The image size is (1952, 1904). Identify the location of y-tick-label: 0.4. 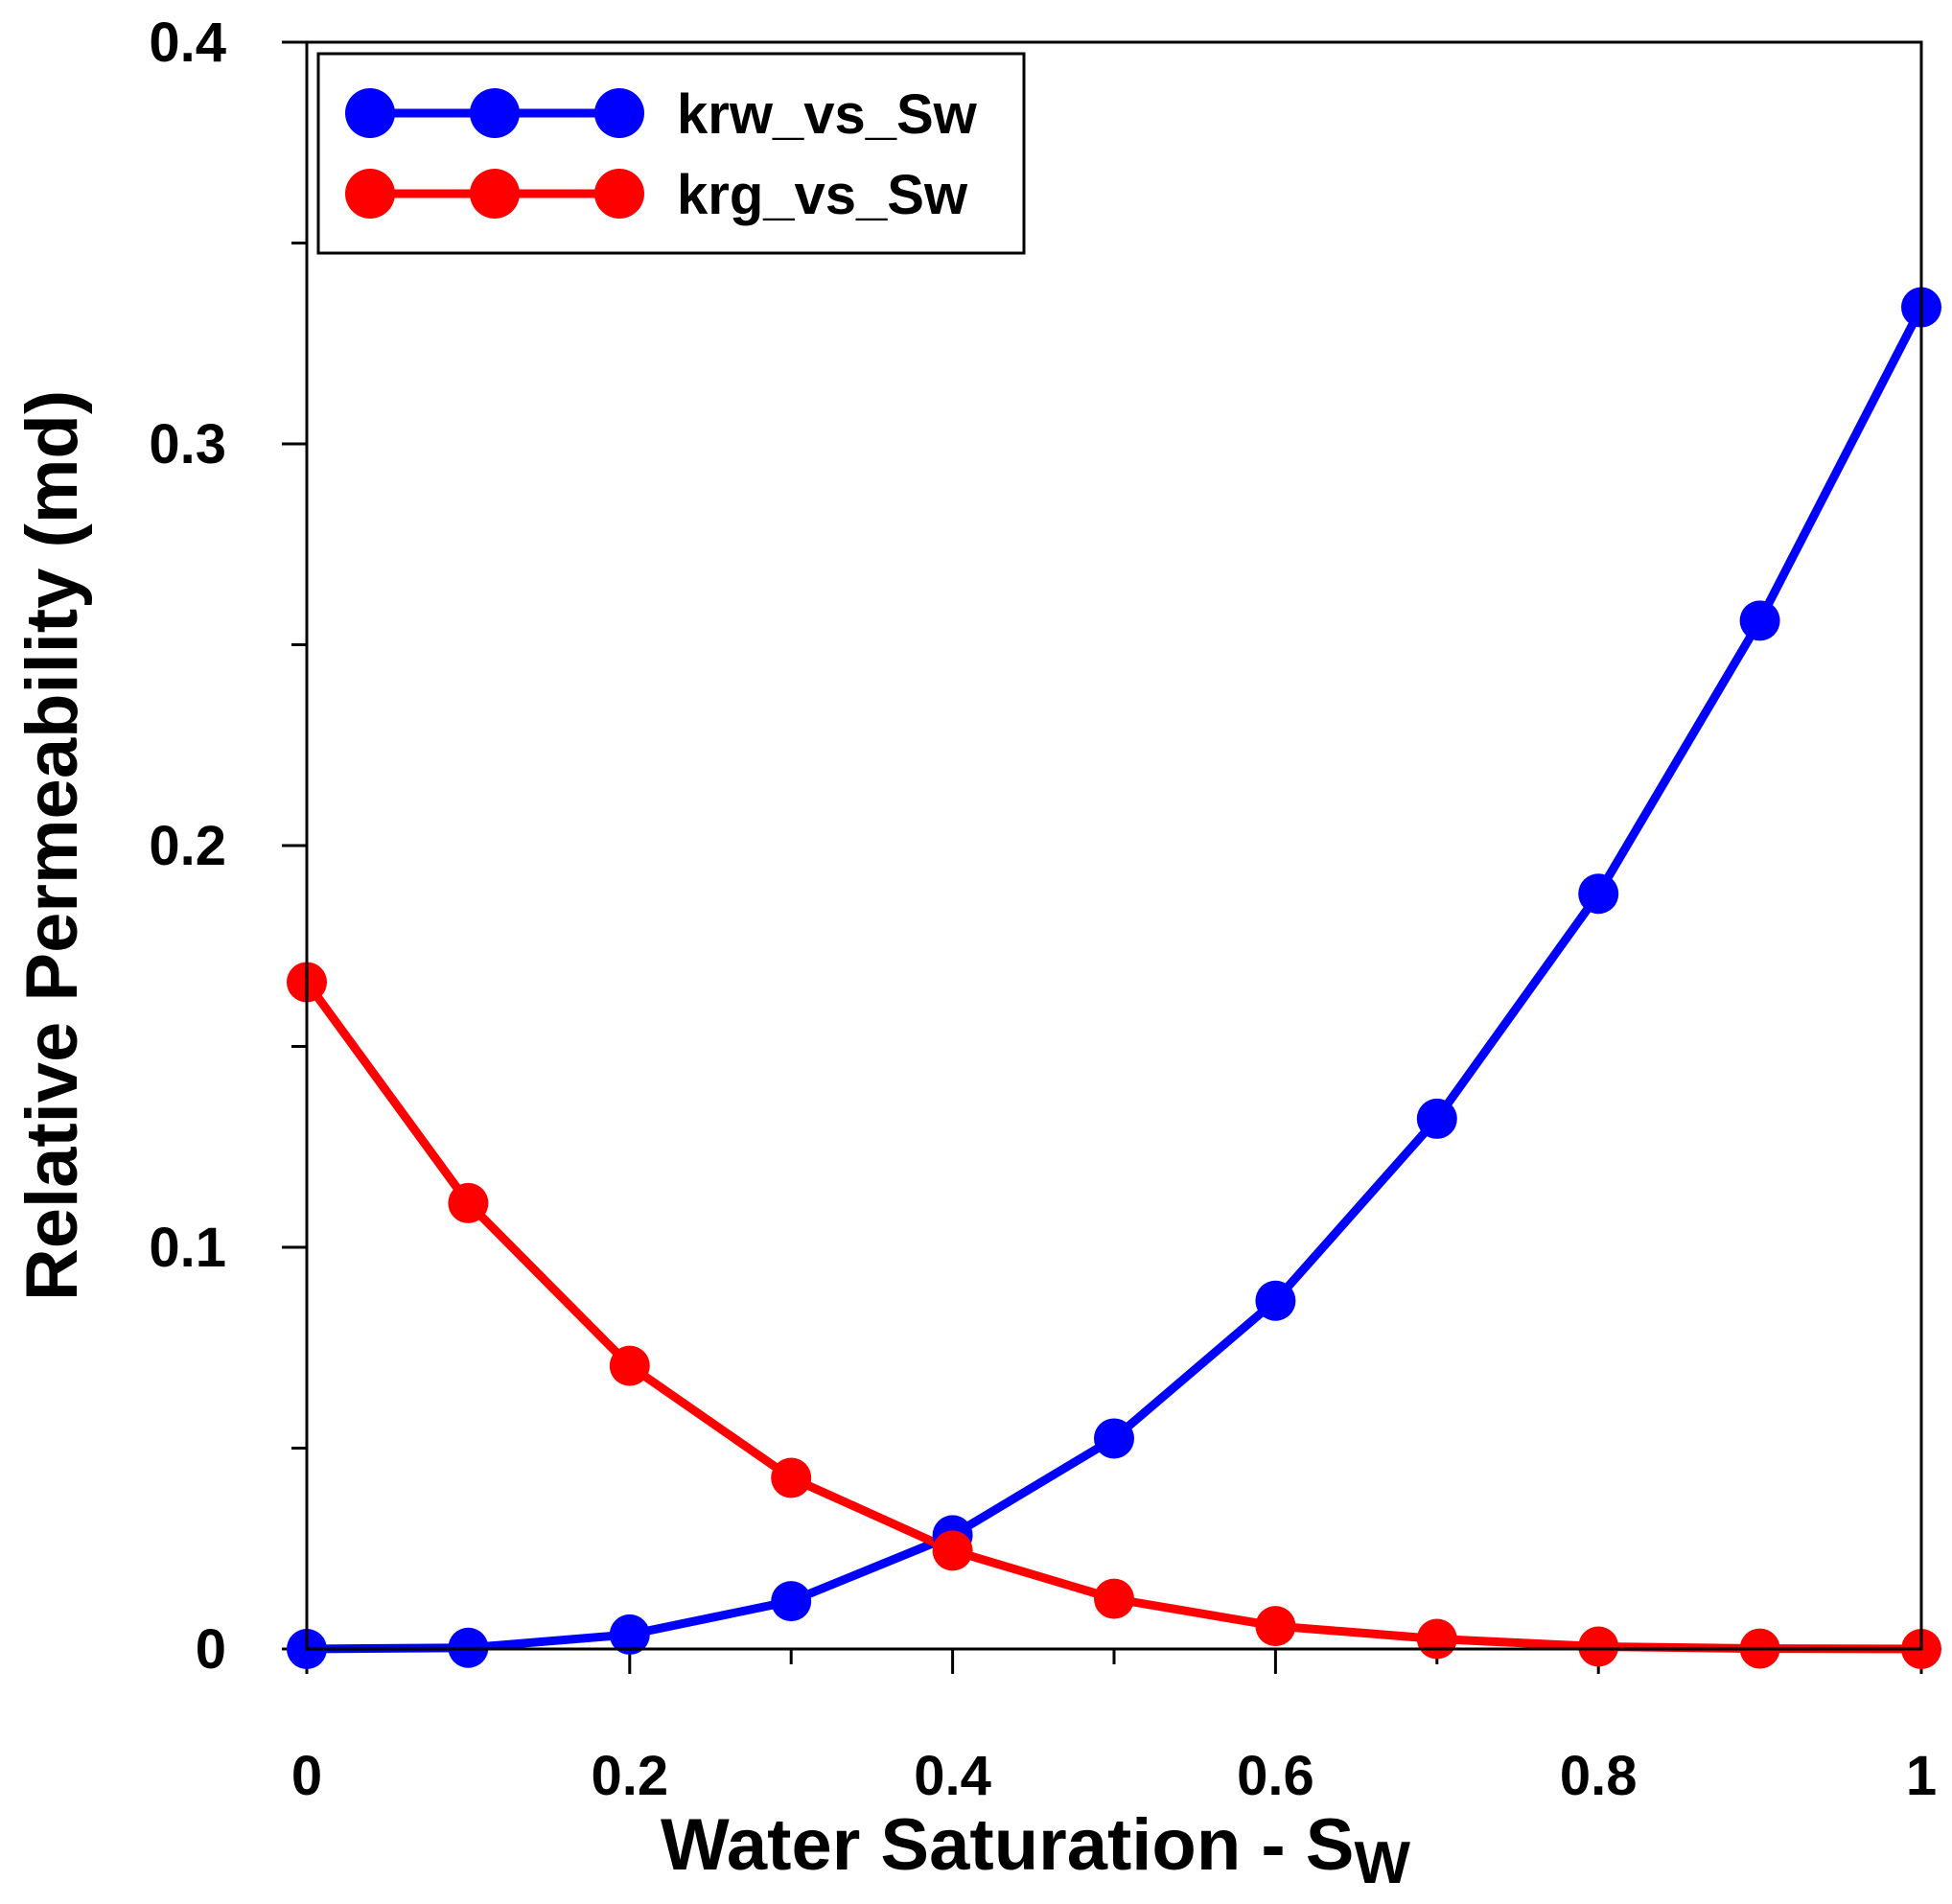
(187, 43).